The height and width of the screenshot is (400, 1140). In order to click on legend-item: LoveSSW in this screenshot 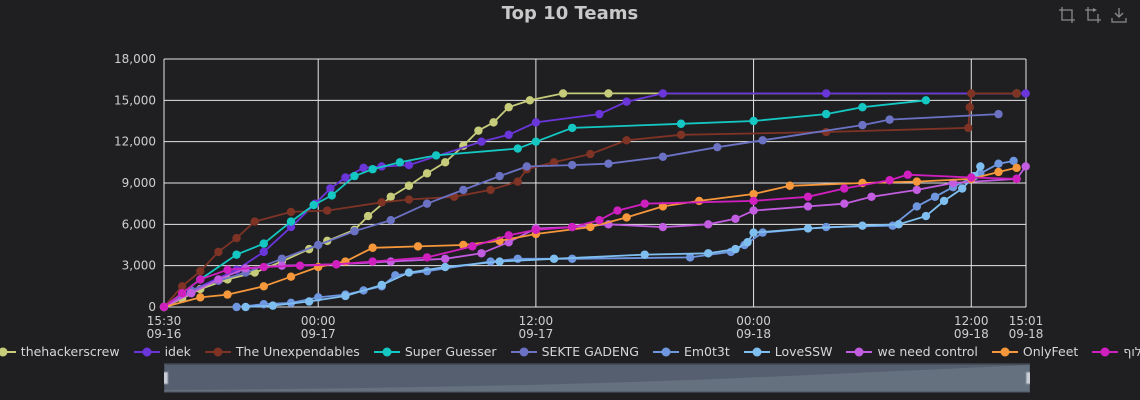, I will do `click(787, 351)`.